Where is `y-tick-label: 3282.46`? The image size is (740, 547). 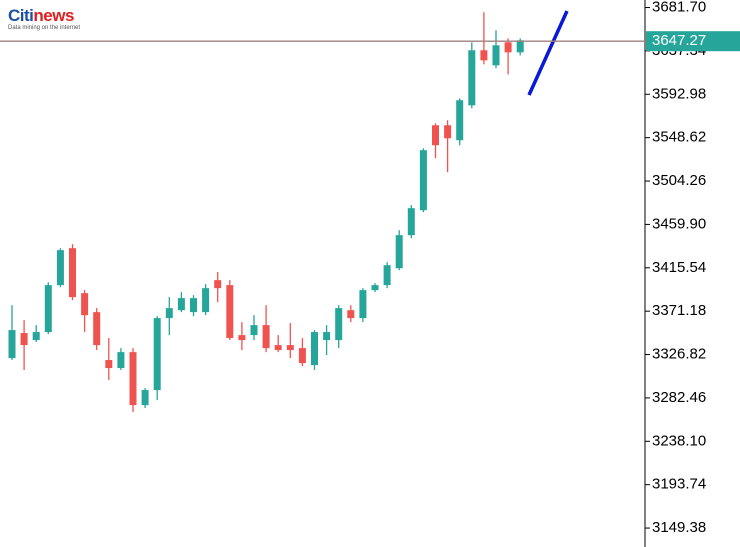 y-tick-label: 3282.46 is located at coordinates (679, 397).